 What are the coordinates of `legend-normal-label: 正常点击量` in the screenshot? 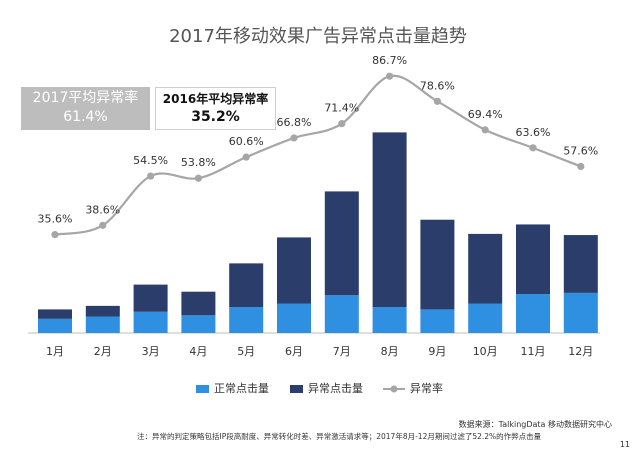 It's located at (241, 388).